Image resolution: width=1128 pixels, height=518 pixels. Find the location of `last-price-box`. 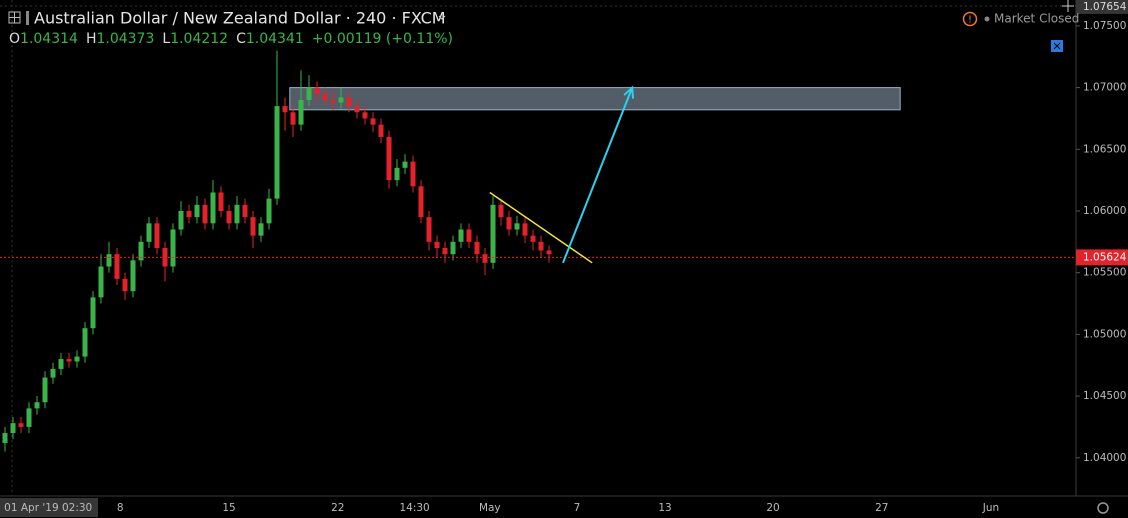

last-price-box is located at coordinates (1102, 257).